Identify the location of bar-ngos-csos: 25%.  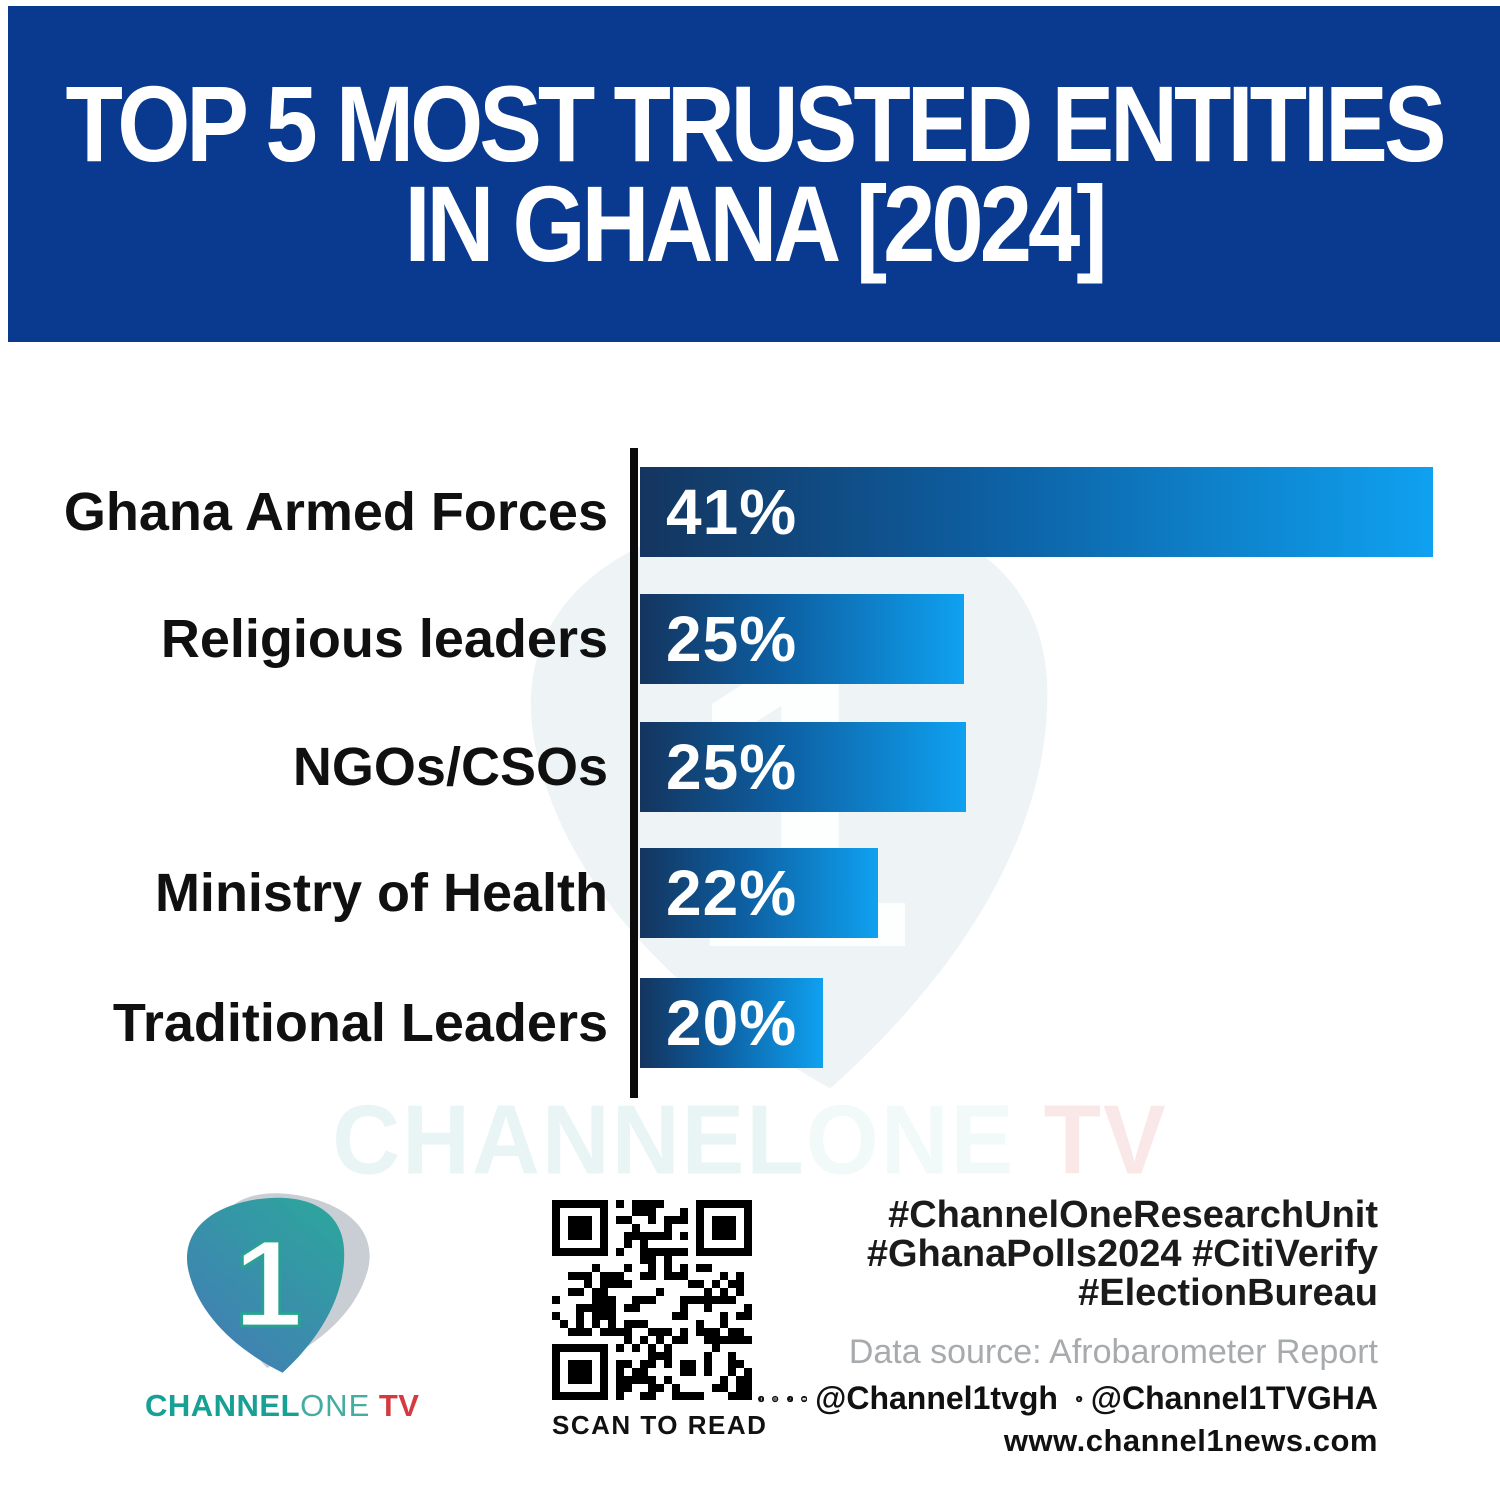
(803, 767).